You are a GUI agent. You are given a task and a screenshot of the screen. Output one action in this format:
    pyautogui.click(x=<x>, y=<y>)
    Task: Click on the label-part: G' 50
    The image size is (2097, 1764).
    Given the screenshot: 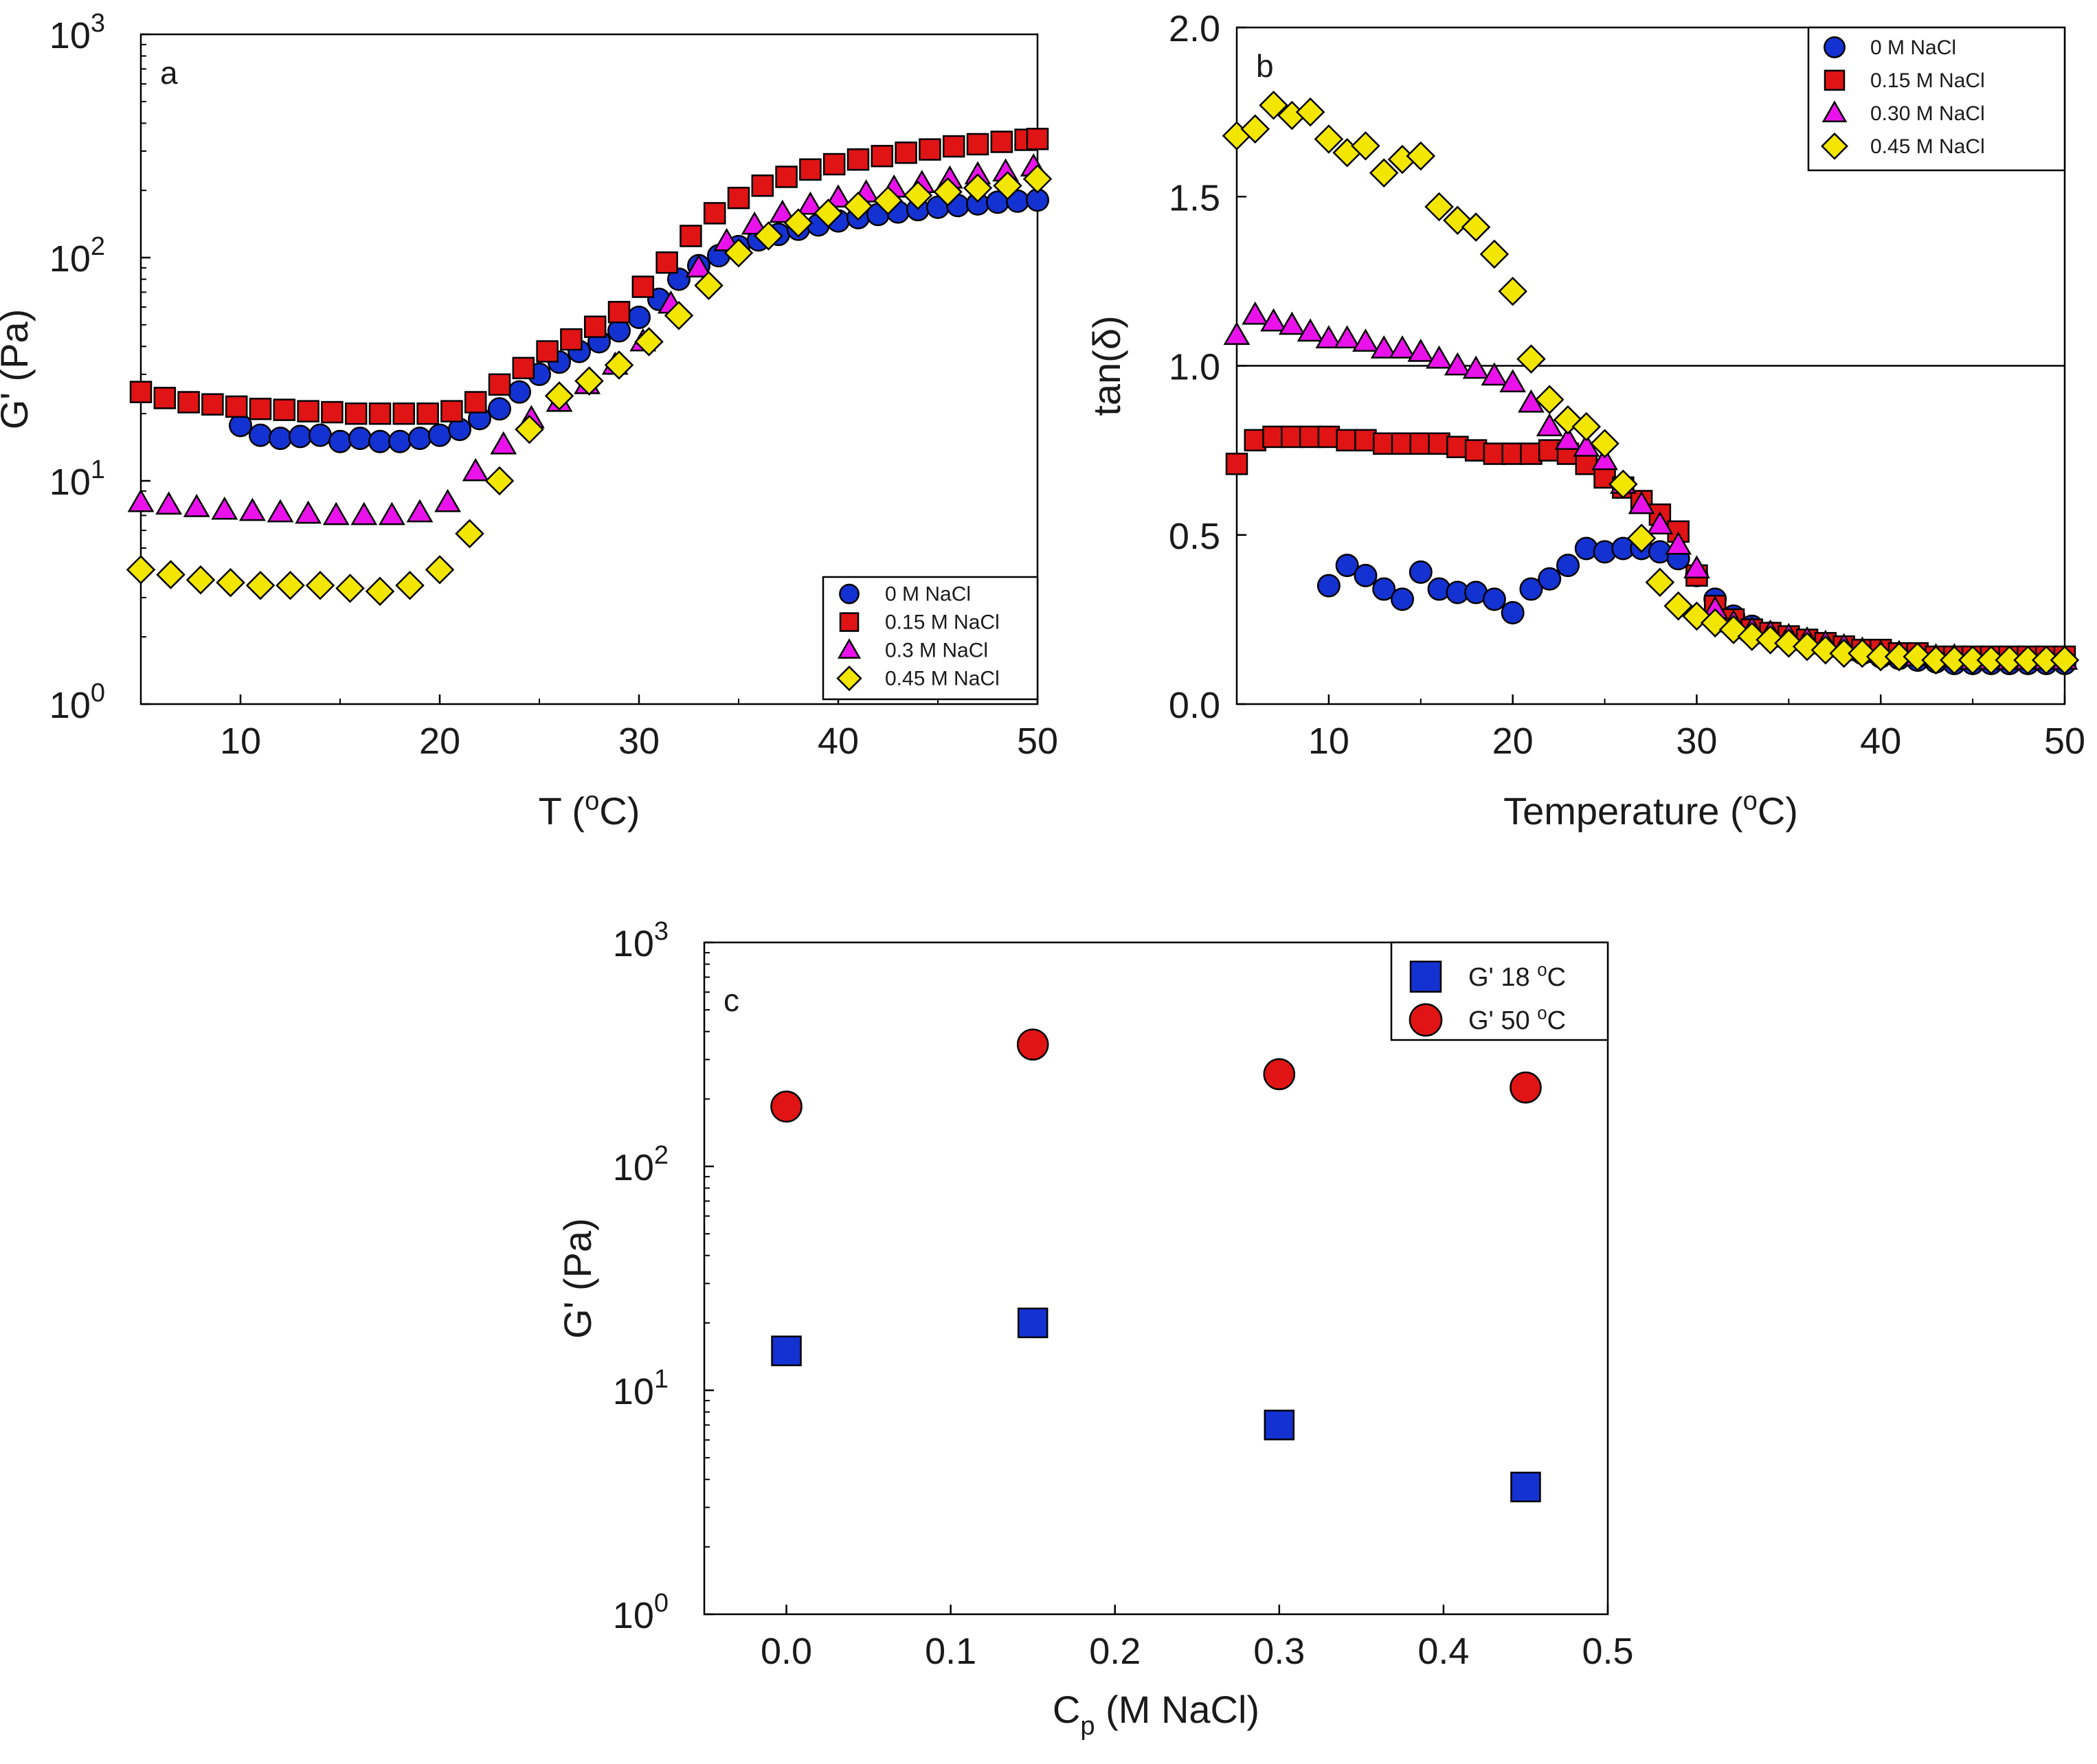 What is the action you would take?
    pyautogui.click(x=1502, y=1021)
    